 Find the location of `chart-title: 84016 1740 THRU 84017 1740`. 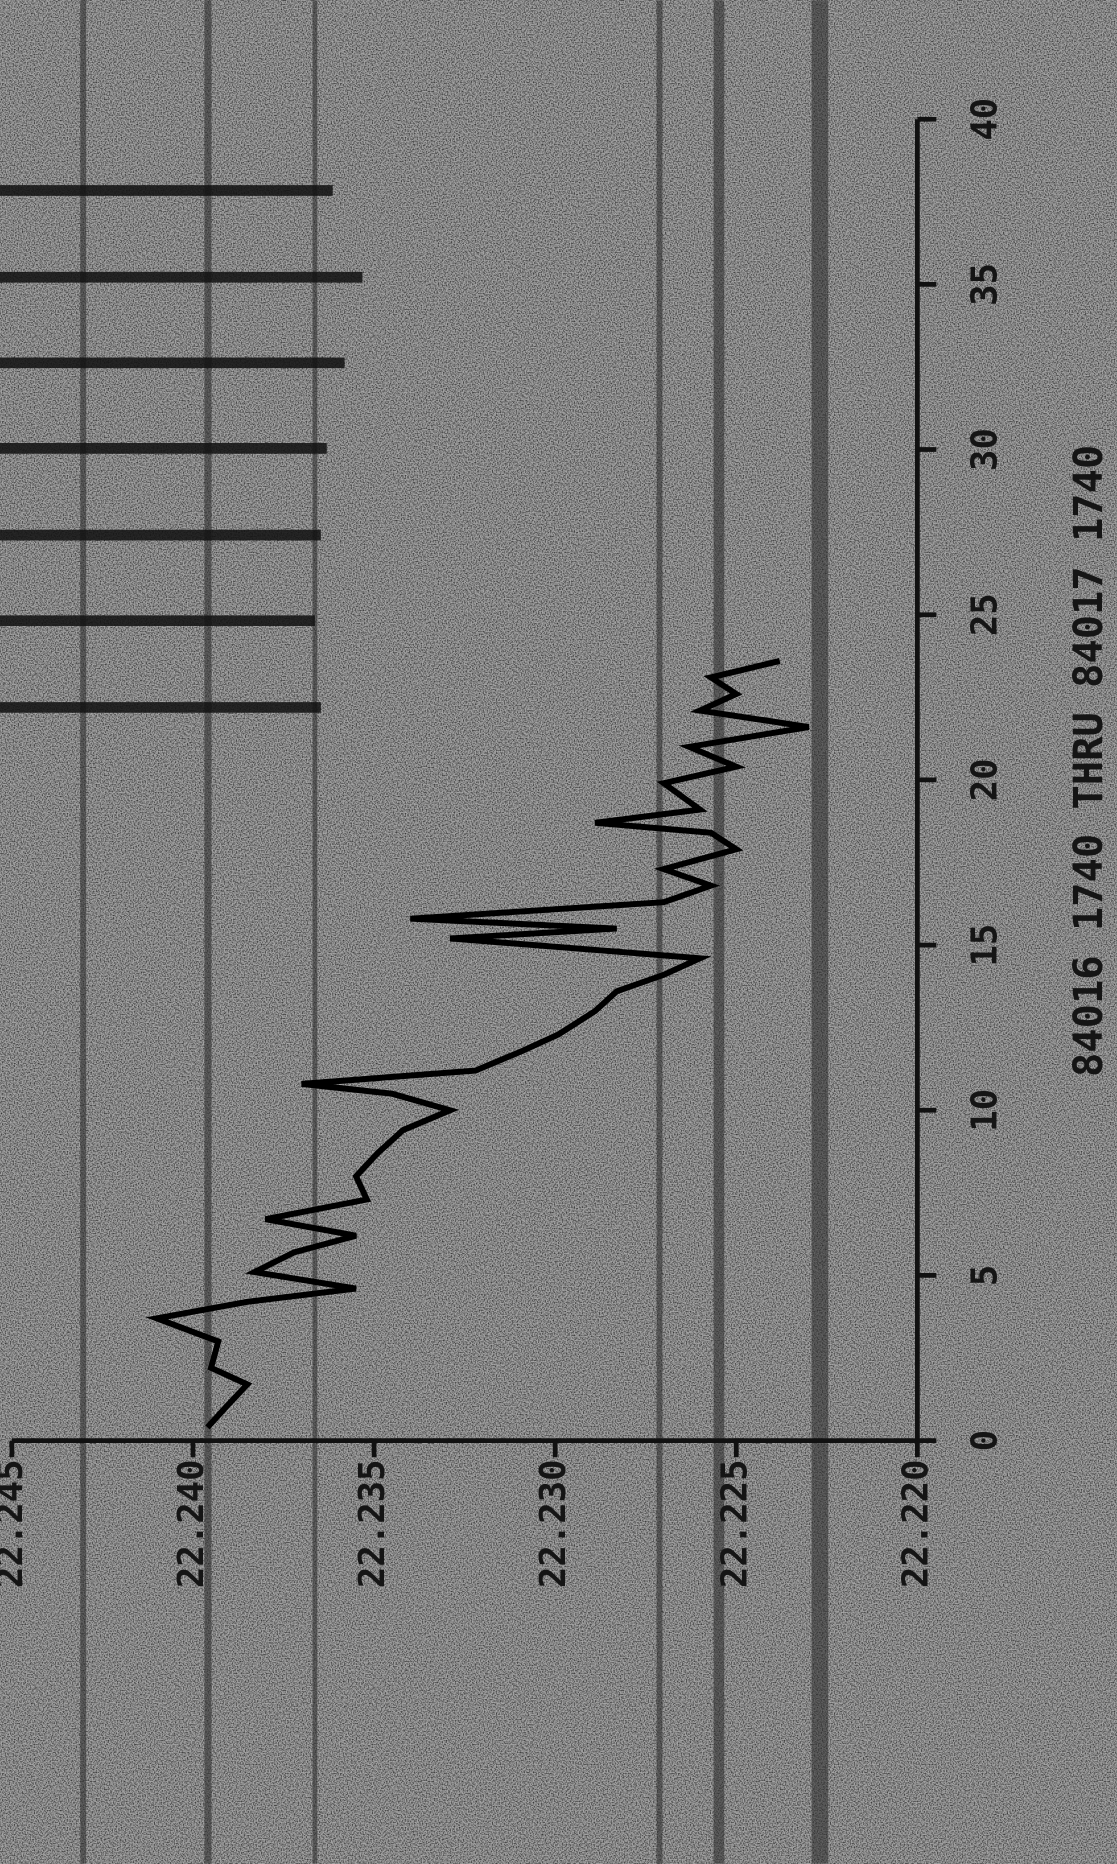

chart-title: 84016 1740 THRU 84017 1740 is located at coordinates (1088, 761).